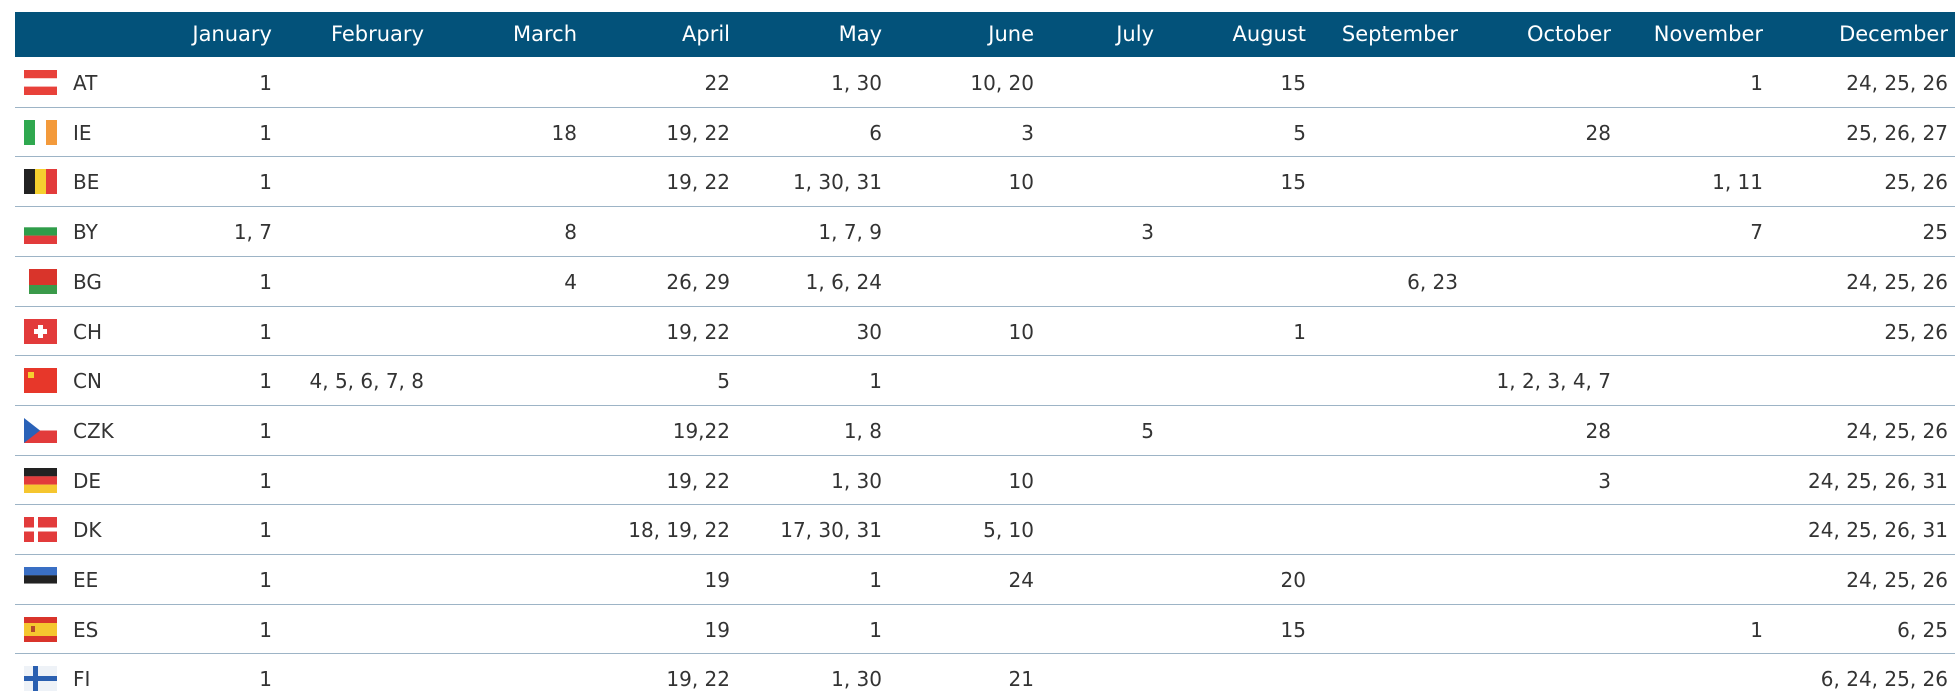 The height and width of the screenshot is (699, 1955). What do you see at coordinates (843, 281) in the screenshot?
I see `holiday-days: 1, 6, 24` at bounding box center [843, 281].